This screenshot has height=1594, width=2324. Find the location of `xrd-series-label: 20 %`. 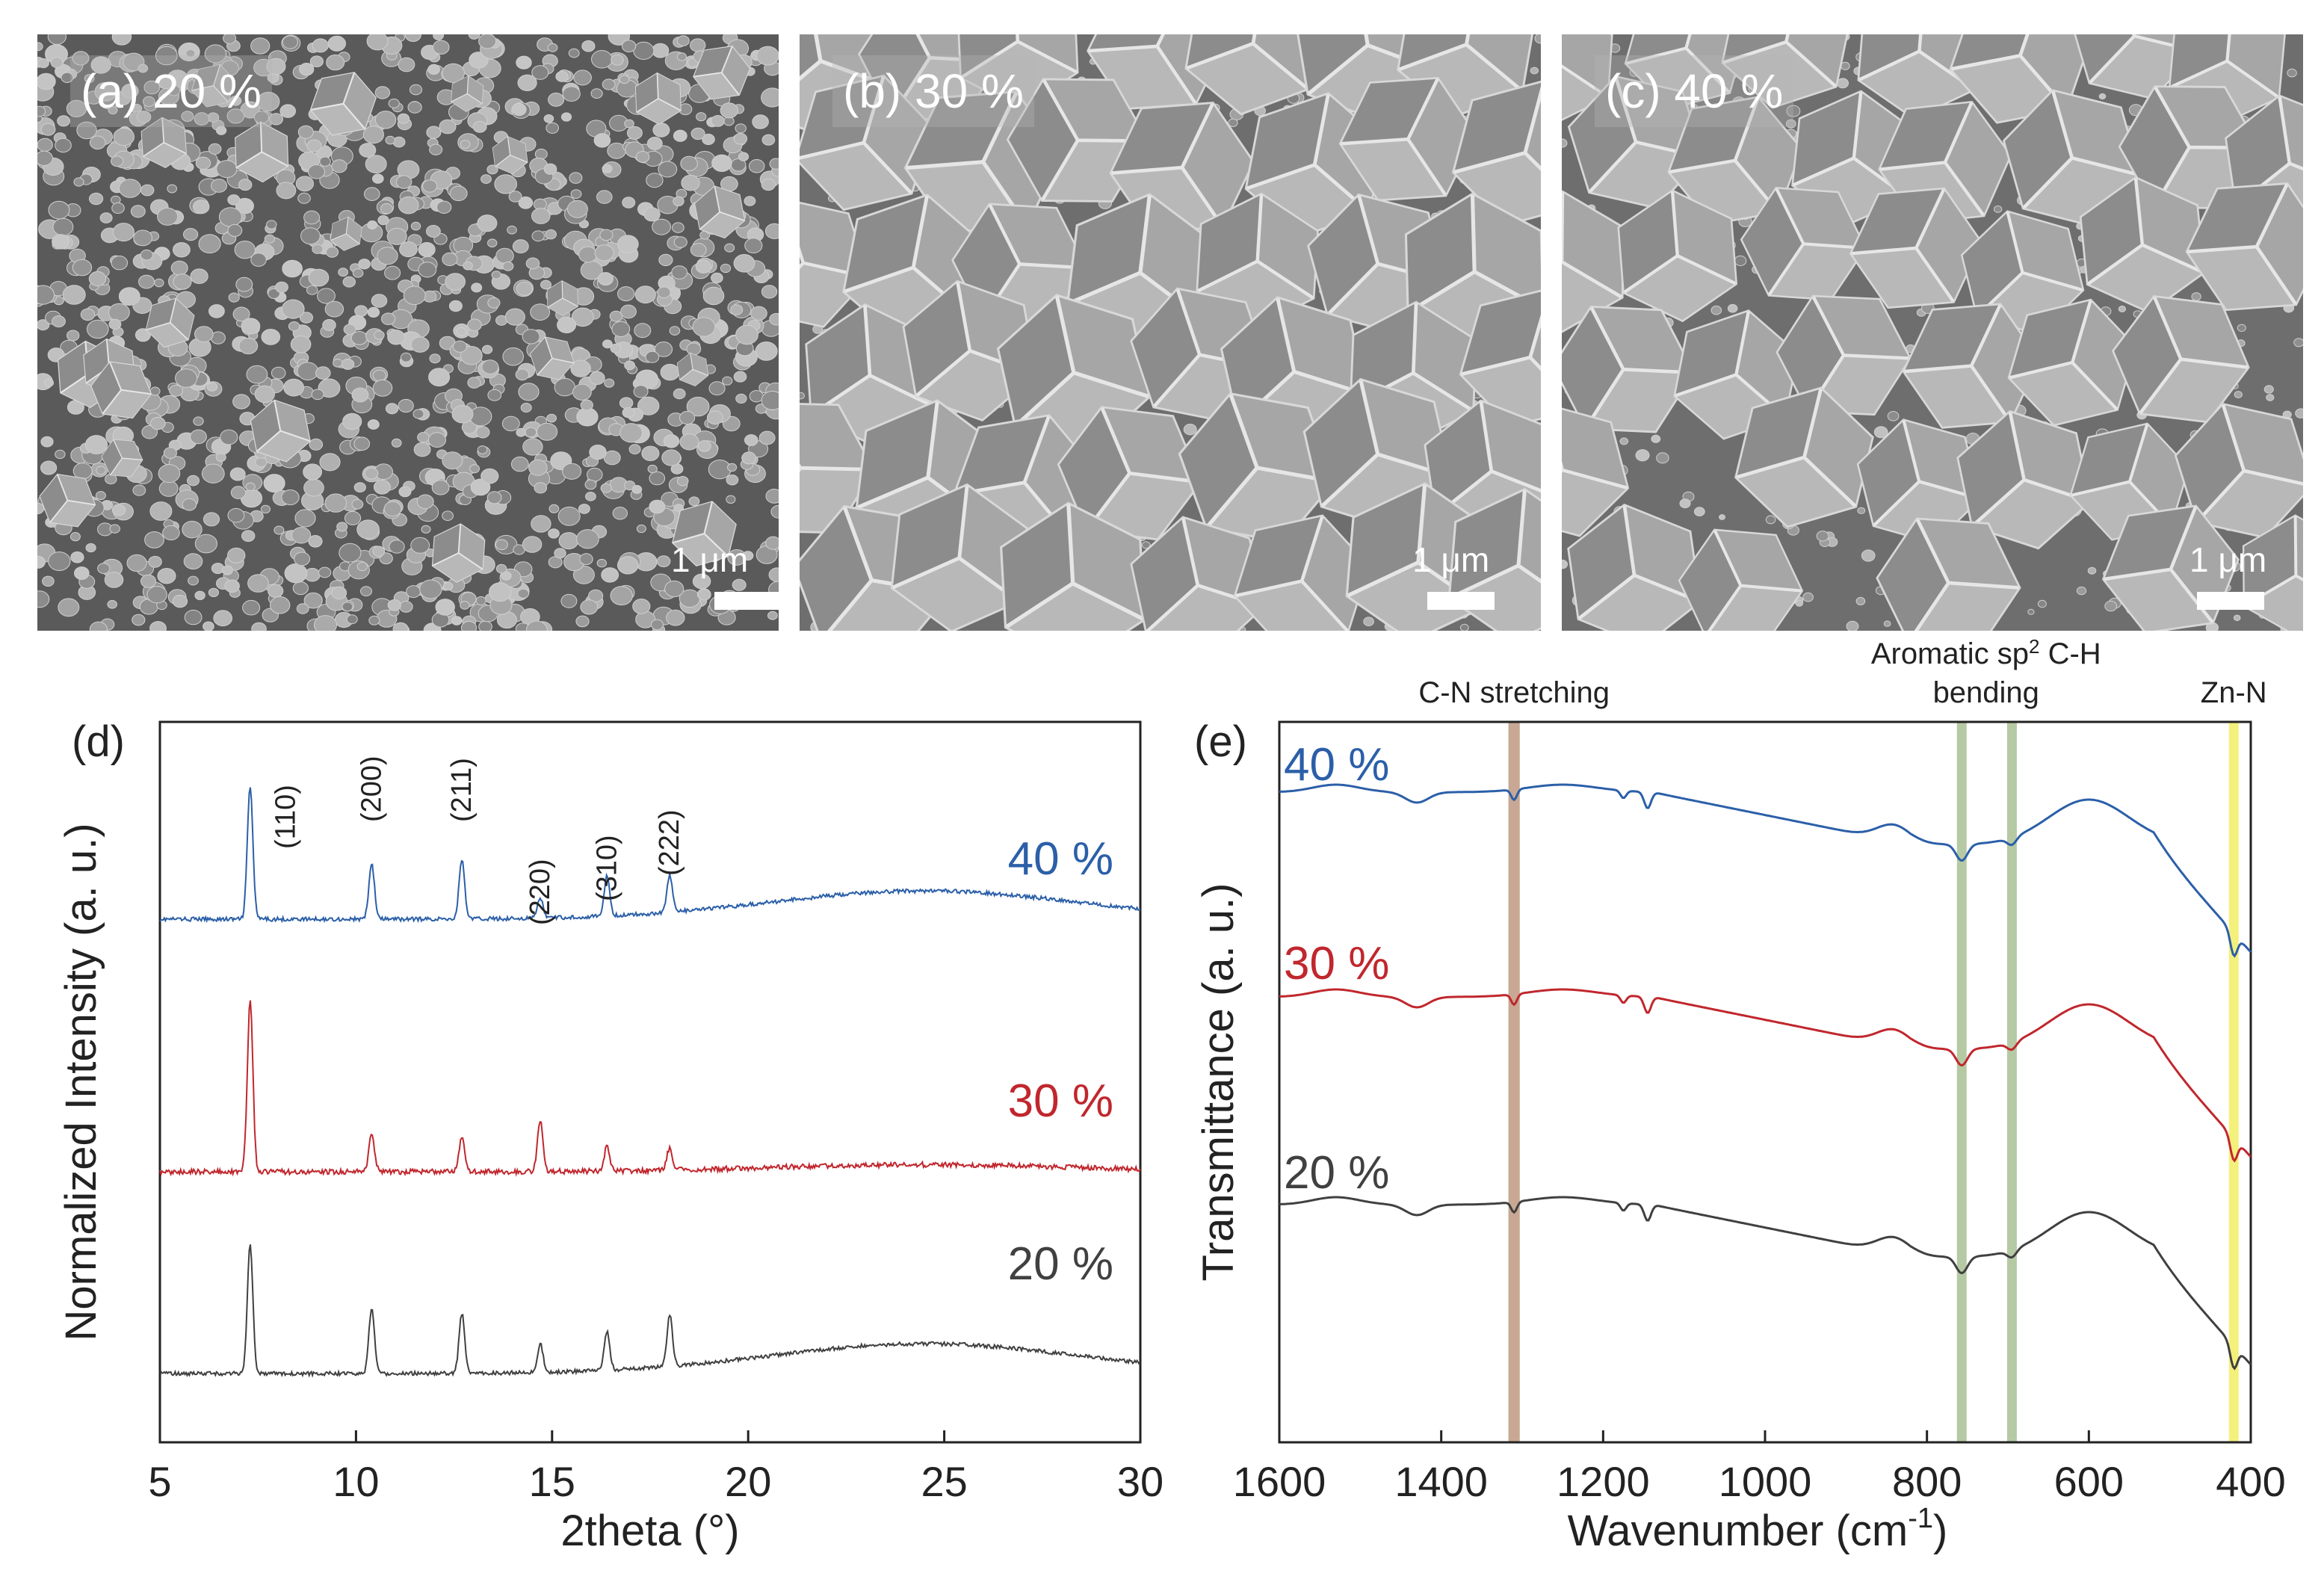

xrd-series-label: 20 % is located at coordinates (1060, 1264).